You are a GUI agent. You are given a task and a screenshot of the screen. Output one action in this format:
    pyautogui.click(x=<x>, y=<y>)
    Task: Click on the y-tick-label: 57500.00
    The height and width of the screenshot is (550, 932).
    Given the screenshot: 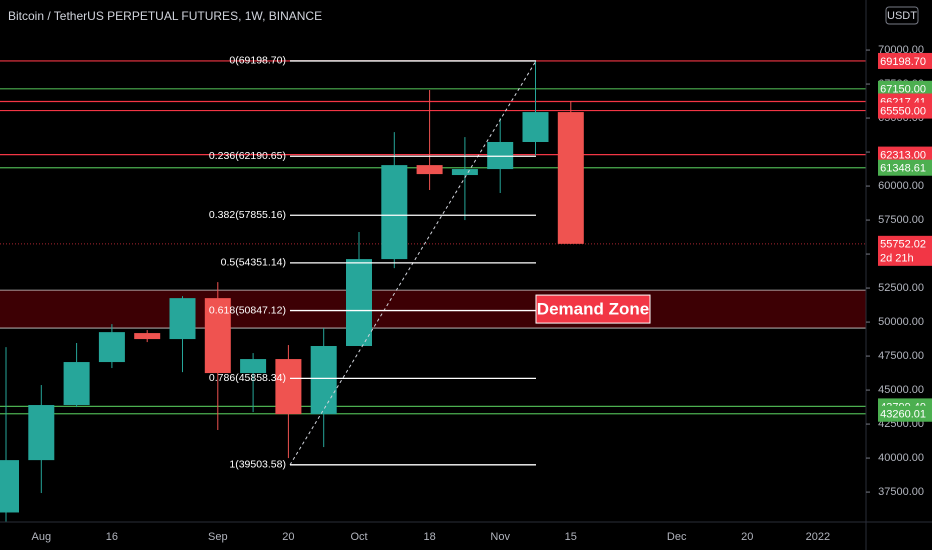 What is the action you would take?
    pyautogui.click(x=901, y=220)
    